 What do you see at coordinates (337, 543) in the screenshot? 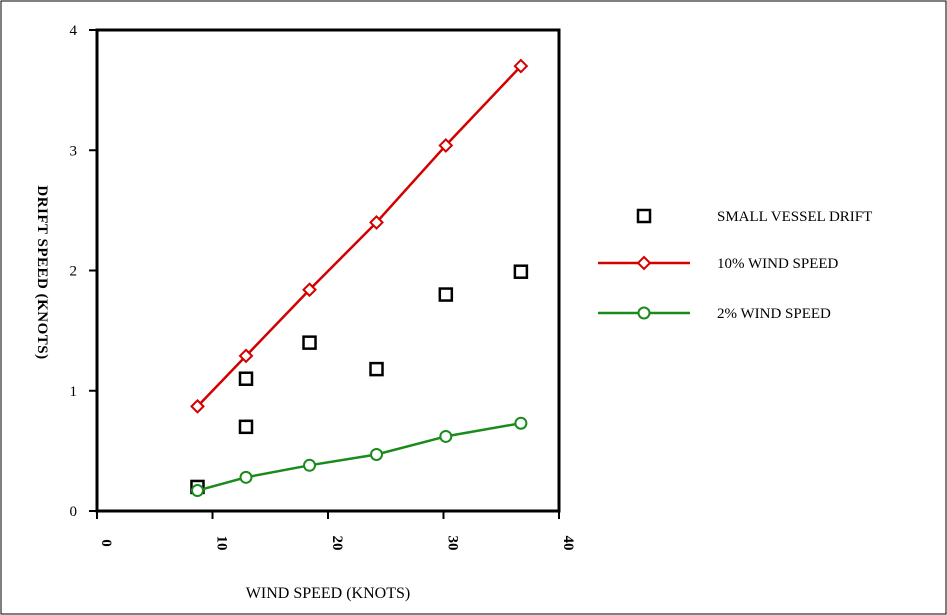
I see `x-tick-label: 20` at bounding box center [337, 543].